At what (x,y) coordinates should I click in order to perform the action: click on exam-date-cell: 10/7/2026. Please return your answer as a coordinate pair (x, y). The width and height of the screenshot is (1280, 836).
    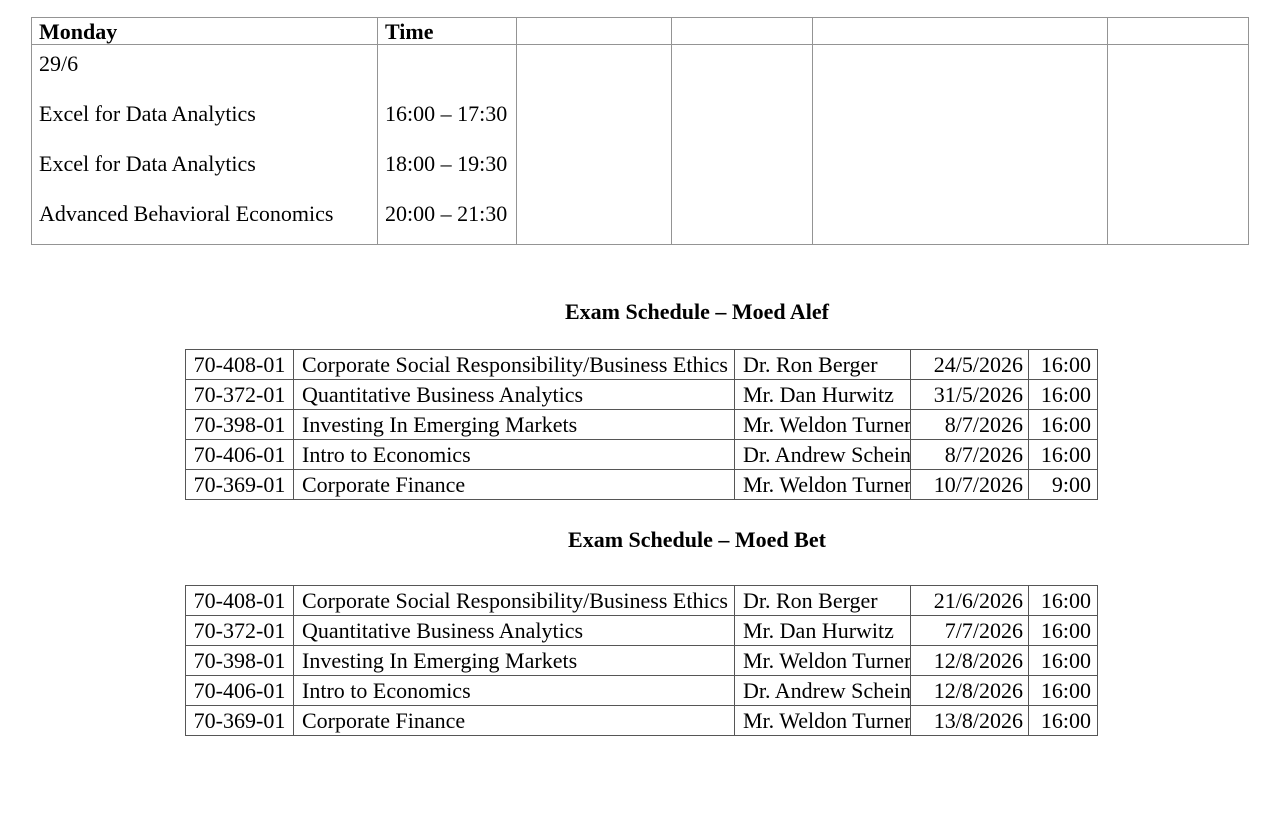
    Looking at the image, I should click on (969, 484).